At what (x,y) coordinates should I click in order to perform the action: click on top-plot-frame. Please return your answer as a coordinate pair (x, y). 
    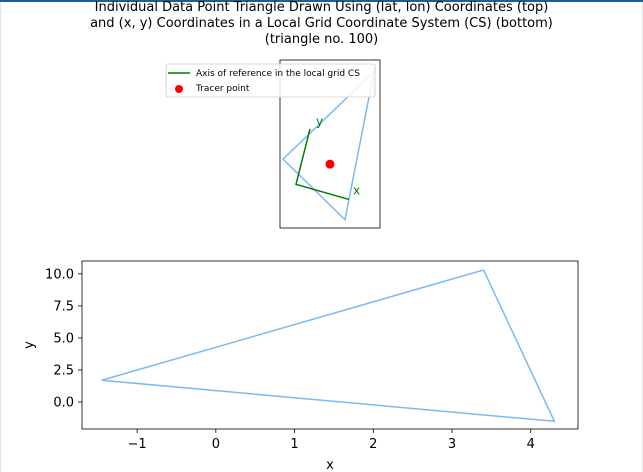
    Looking at the image, I should click on (330, 144).